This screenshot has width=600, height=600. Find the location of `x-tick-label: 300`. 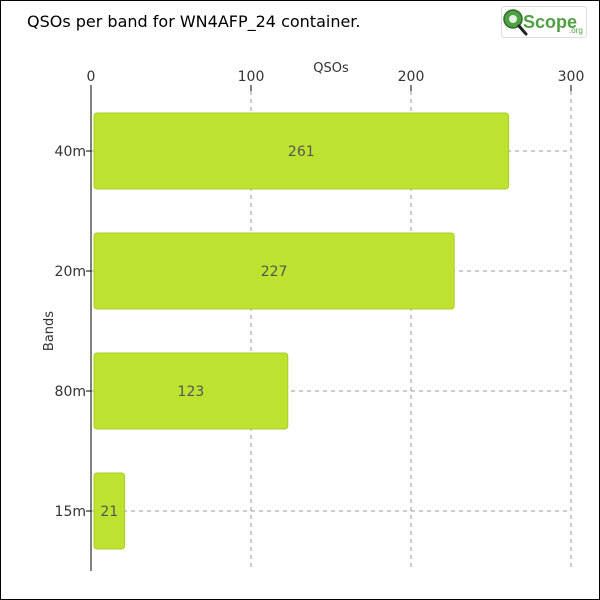

x-tick-label: 300 is located at coordinates (571, 77).